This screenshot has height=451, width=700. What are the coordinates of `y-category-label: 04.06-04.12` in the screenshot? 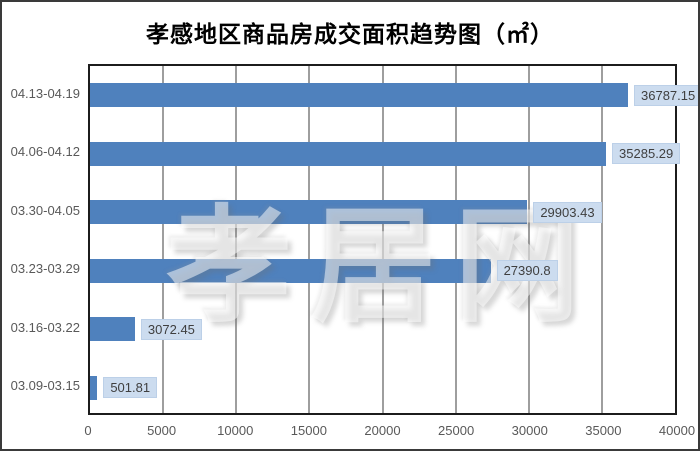 It's located at (45, 152).